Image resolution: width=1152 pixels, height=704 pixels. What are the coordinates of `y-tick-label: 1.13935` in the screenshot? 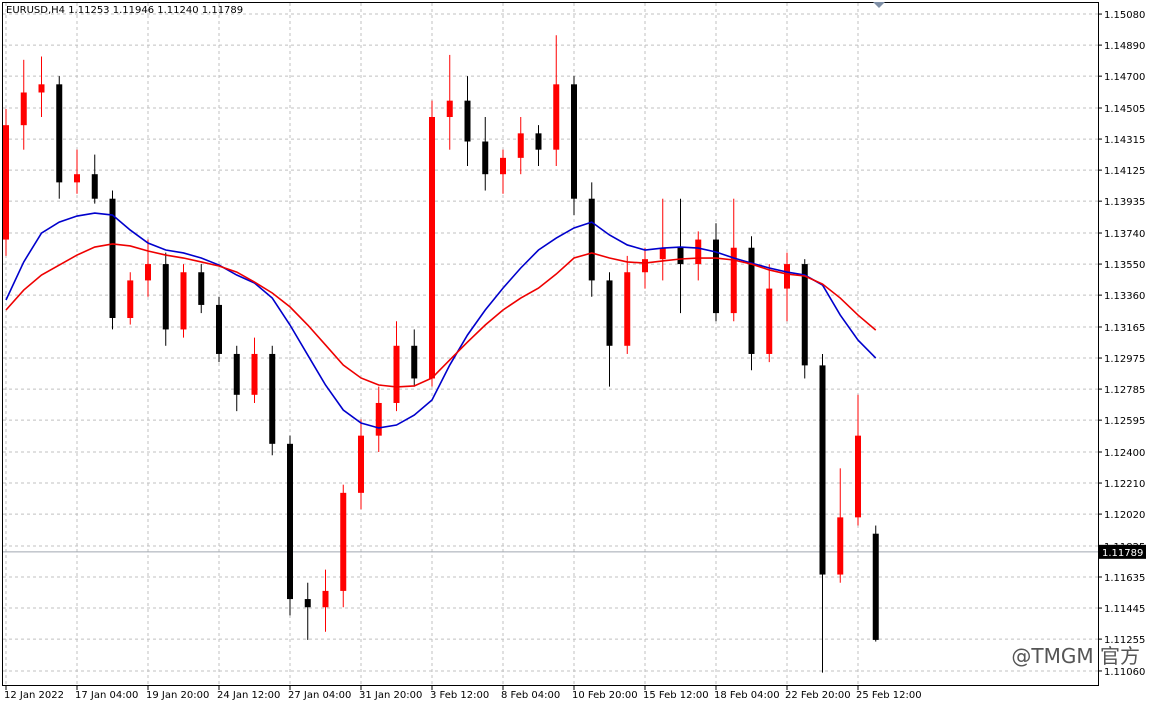 It's located at (1124, 202).